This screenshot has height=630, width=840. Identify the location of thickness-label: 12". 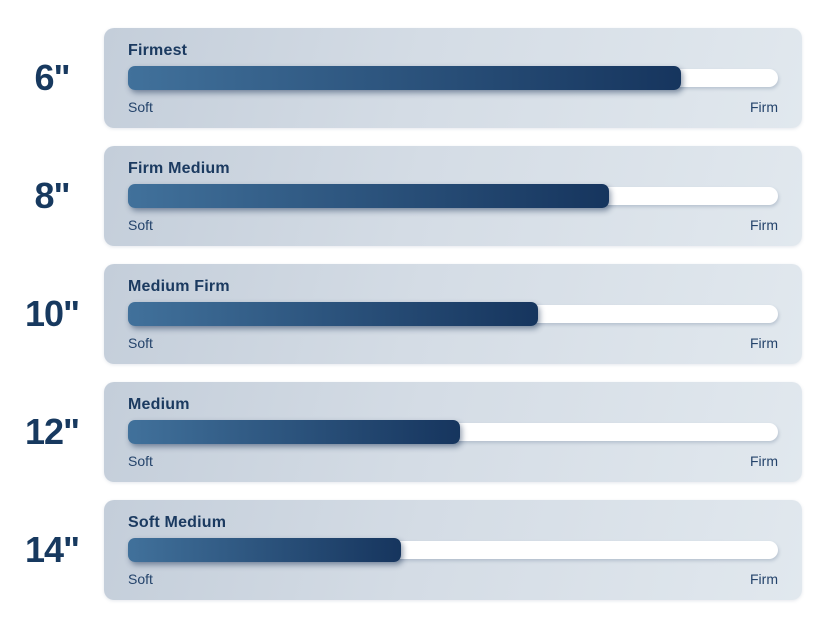
(52, 431).